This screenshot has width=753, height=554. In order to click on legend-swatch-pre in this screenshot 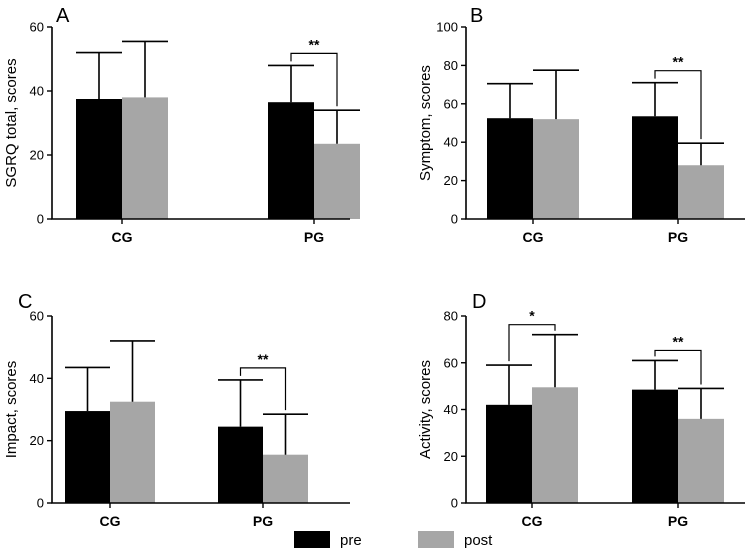, I will do `click(312, 539)`.